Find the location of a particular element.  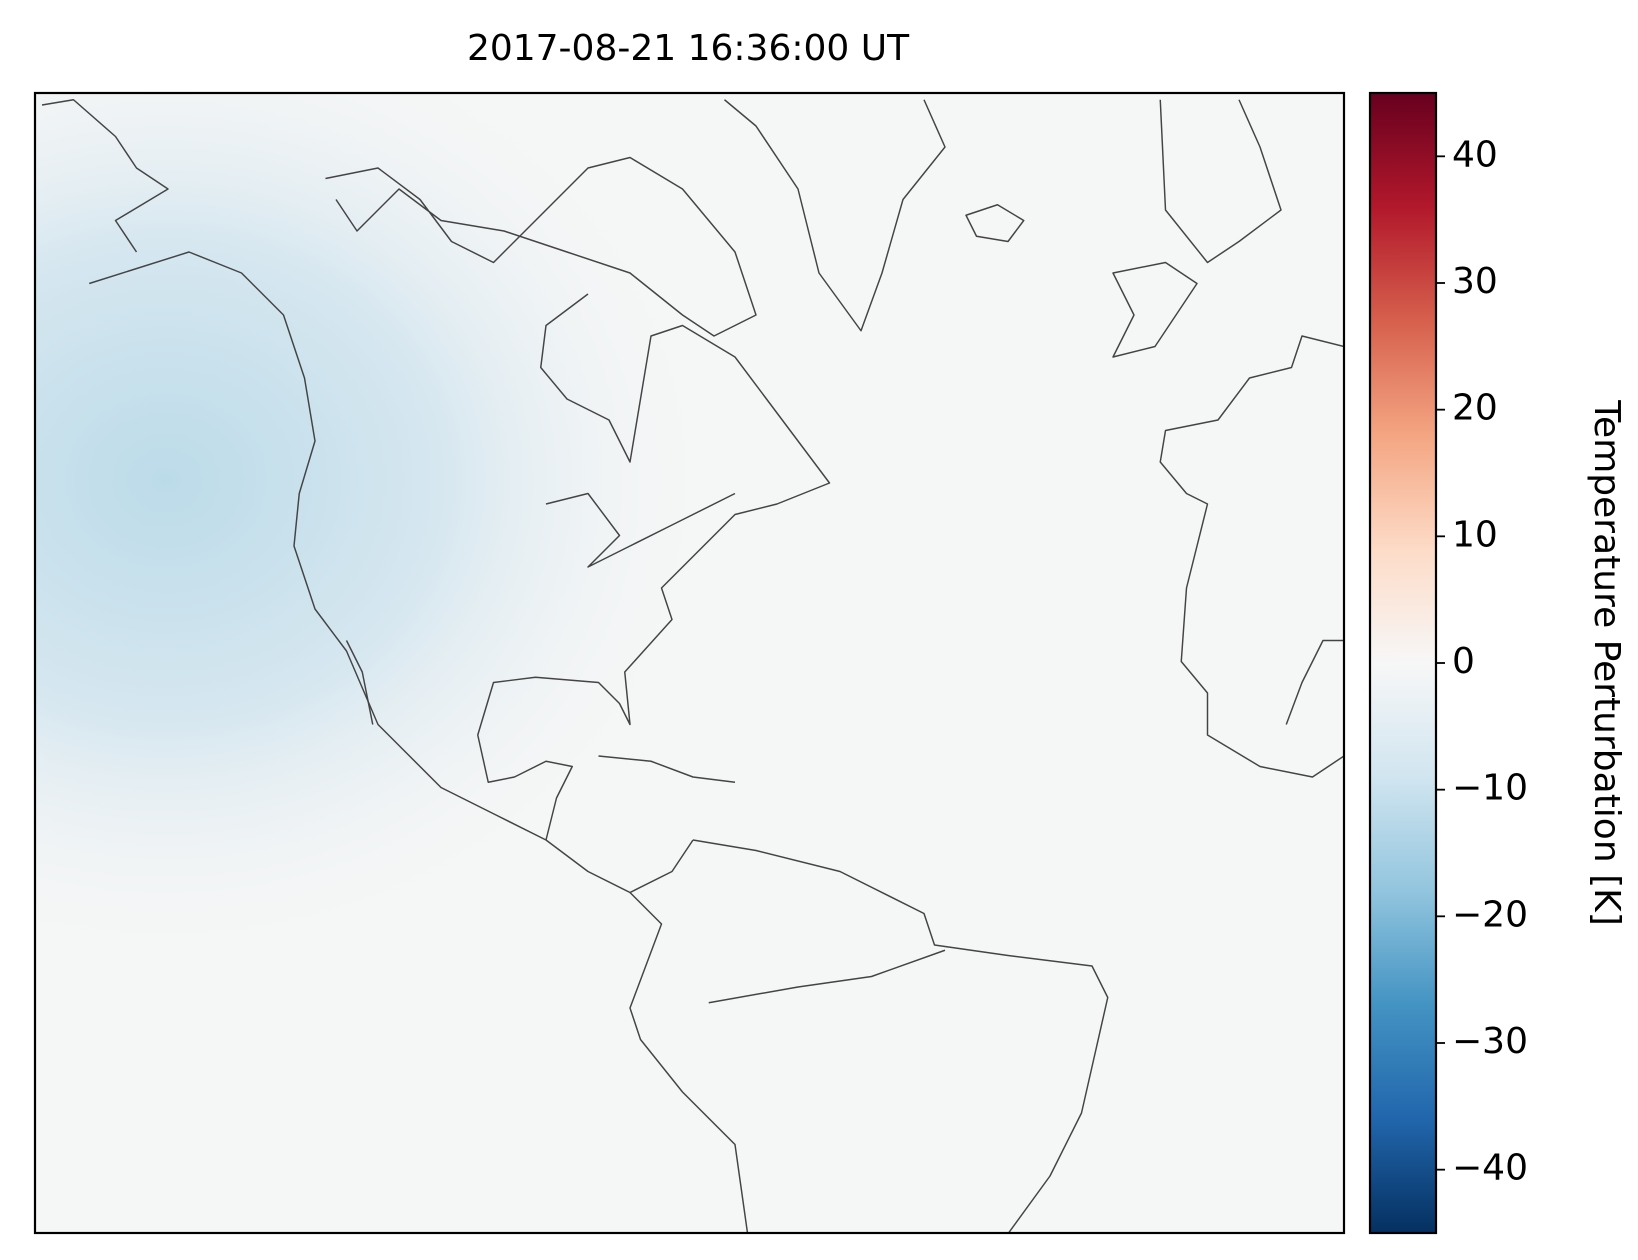

colorbar-tick-label: −30 is located at coordinates (1490, 1041).